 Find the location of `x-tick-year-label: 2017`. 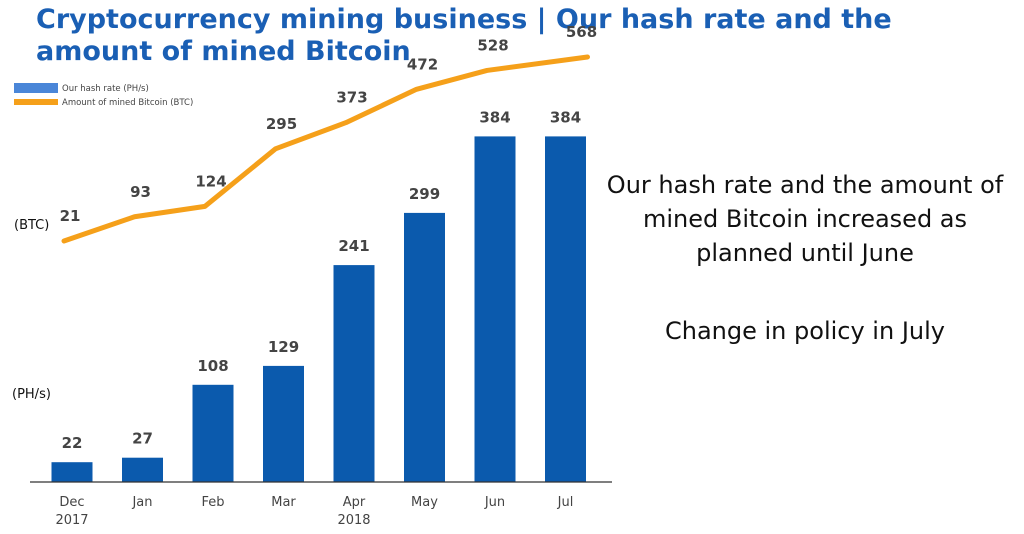

x-tick-year-label: 2017 is located at coordinates (71, 520).